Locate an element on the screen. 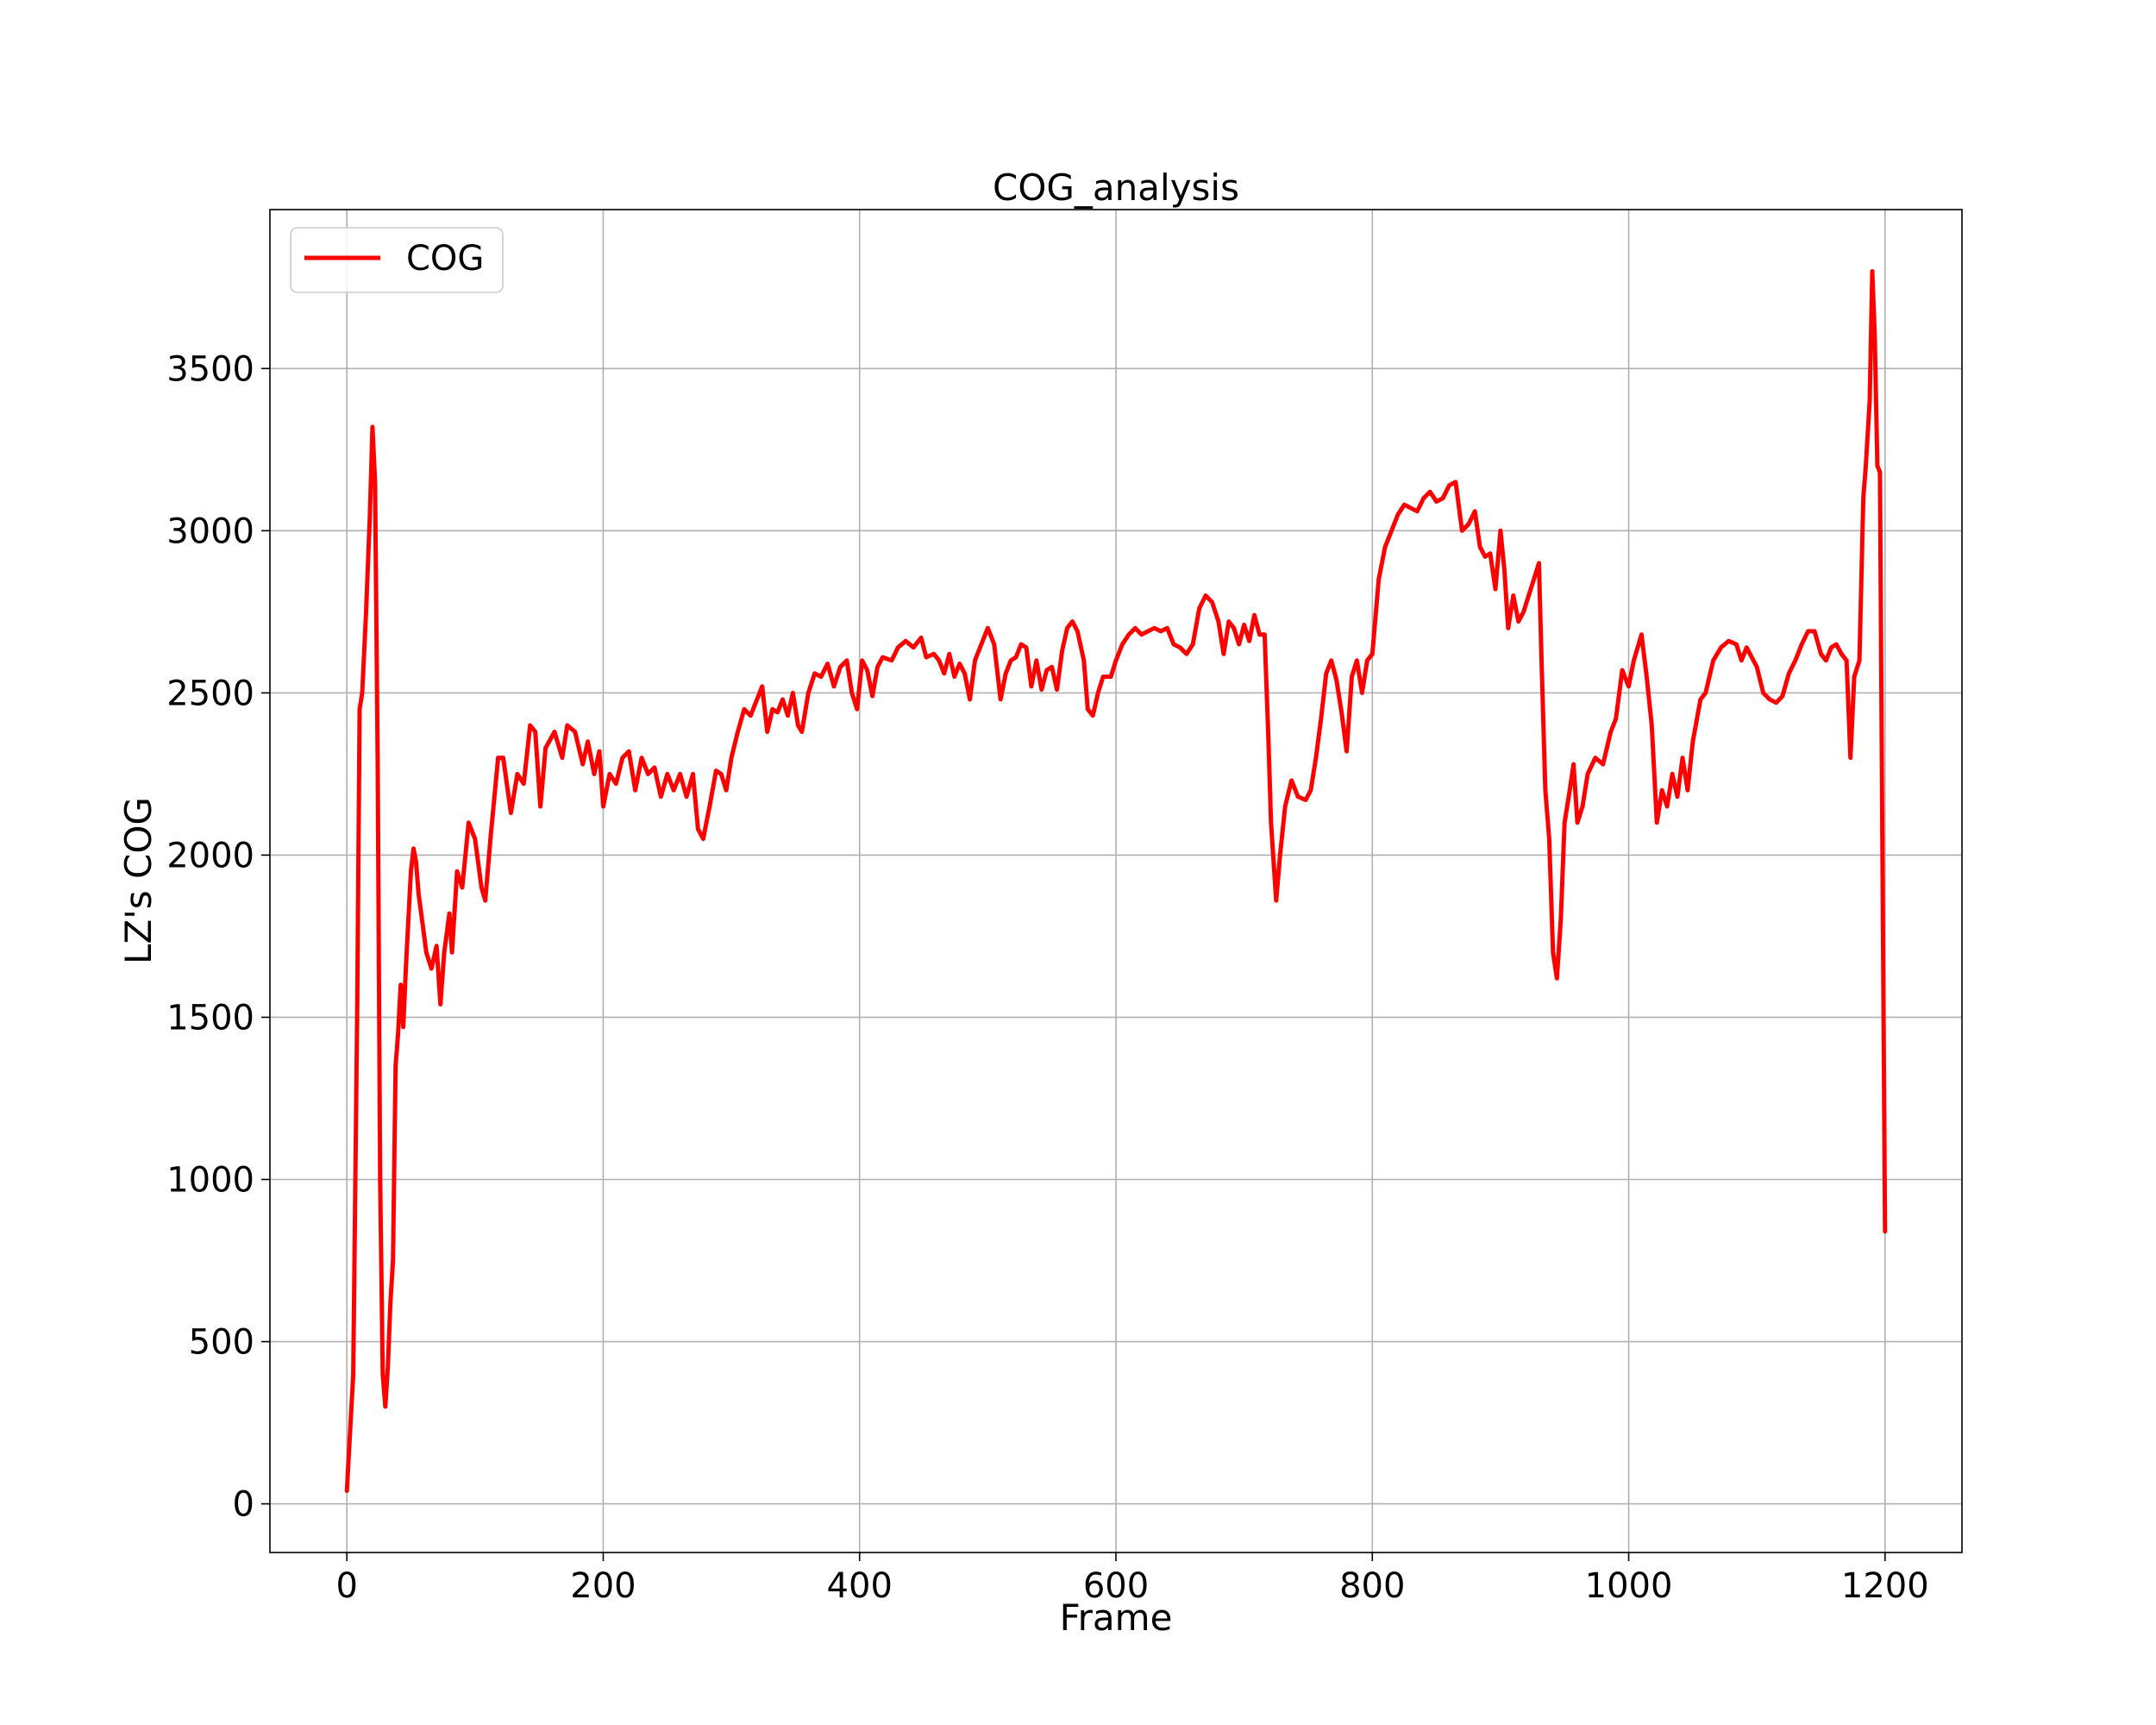  x-tick-label: 800 is located at coordinates (1372, 1586).